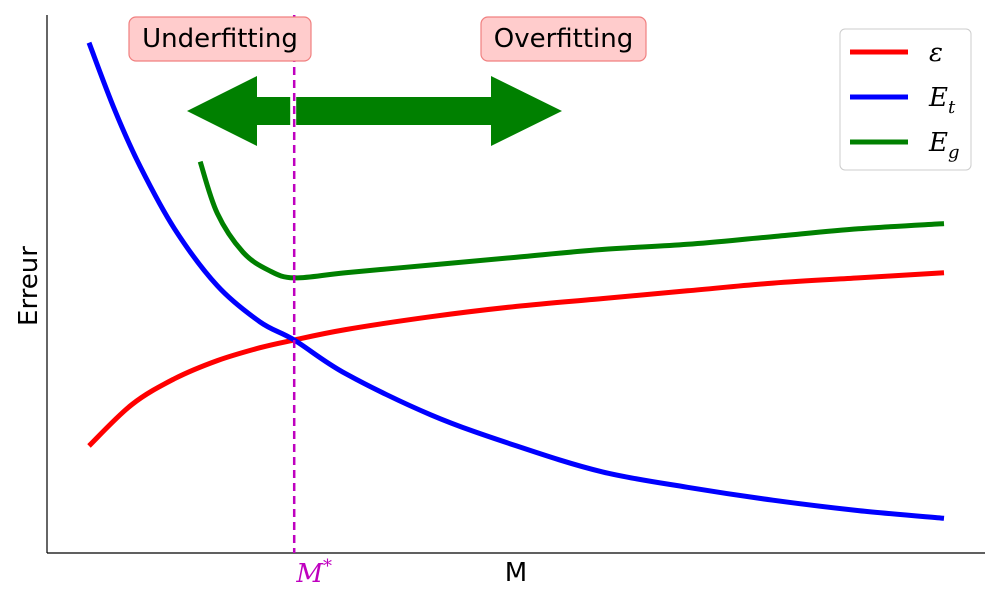 This screenshot has height=600, width=1000. Describe the element at coordinates (313, 572) in the screenshot. I see `optimal-point-label: M*` at that location.